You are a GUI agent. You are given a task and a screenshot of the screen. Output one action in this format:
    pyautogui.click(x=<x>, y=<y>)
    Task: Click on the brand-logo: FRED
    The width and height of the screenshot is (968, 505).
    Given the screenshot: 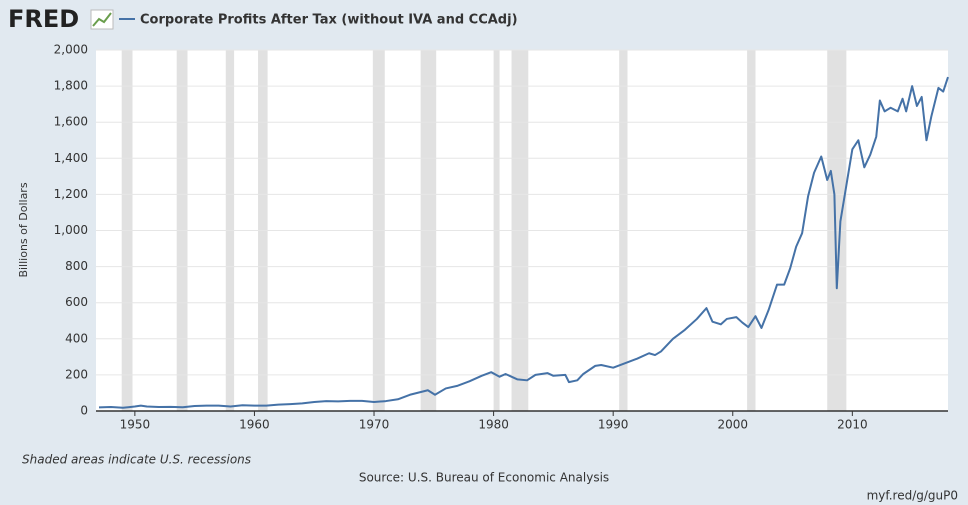 What is the action you would take?
    pyautogui.click(x=43, y=19)
    